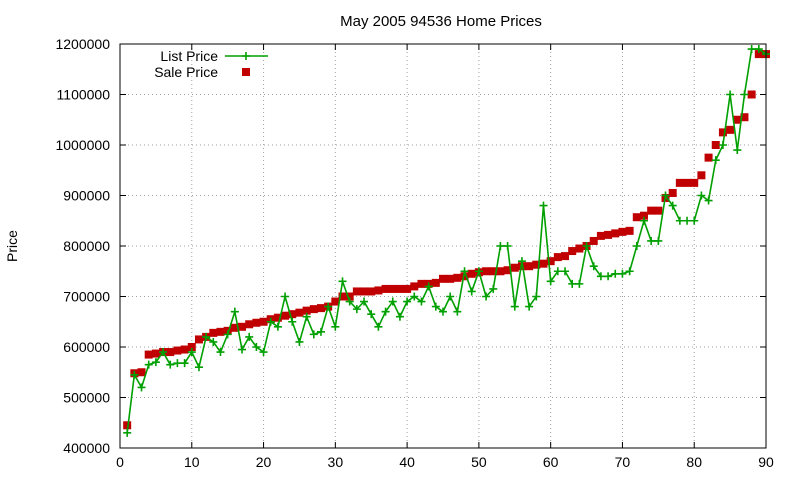 This screenshot has height=480, width=800. I want to click on legend-marker-sale-price, so click(246, 72).